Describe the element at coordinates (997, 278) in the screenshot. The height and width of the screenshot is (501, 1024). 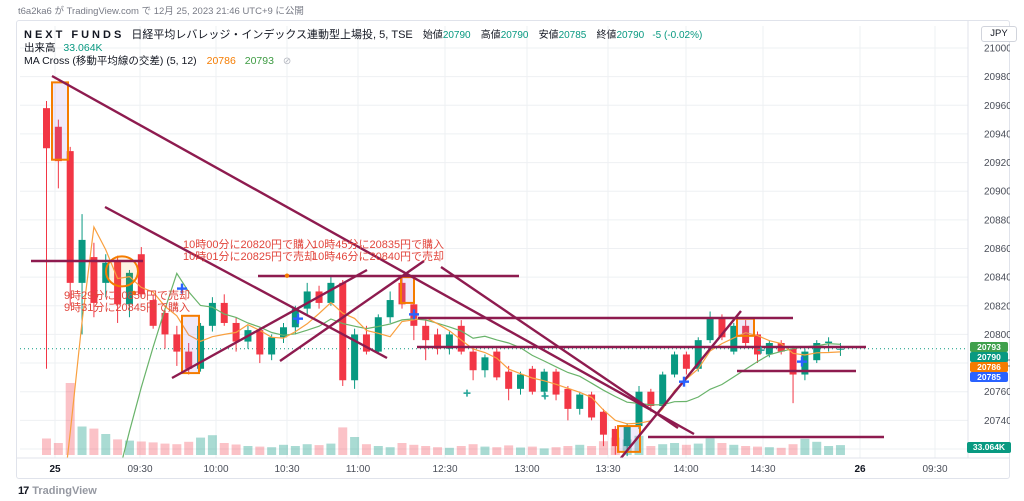
I see `price-tick-label: 20840` at that location.